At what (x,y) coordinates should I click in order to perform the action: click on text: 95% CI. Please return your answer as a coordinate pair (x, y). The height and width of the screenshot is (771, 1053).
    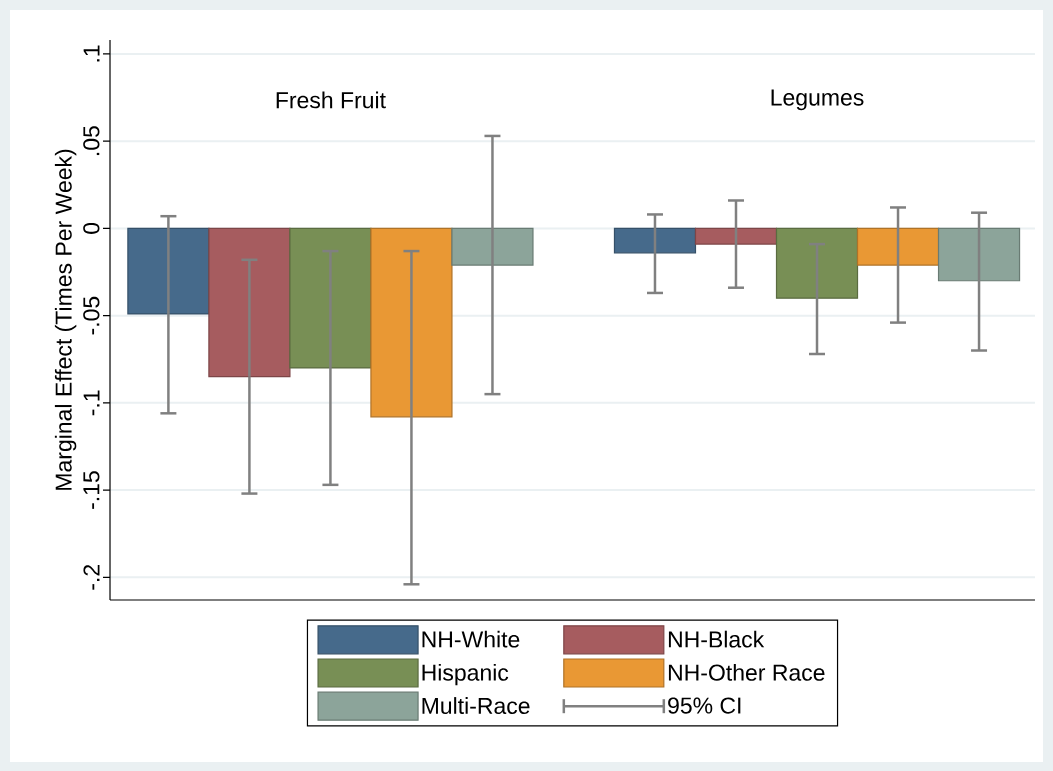
    Looking at the image, I should click on (704, 705).